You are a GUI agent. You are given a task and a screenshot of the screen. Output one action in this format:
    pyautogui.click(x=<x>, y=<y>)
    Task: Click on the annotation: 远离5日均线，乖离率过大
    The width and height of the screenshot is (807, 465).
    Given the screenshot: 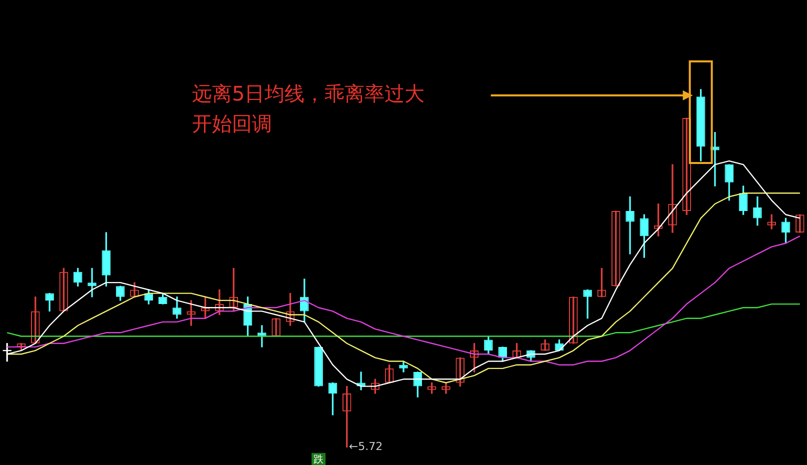 What is the action you would take?
    pyautogui.click(x=308, y=94)
    